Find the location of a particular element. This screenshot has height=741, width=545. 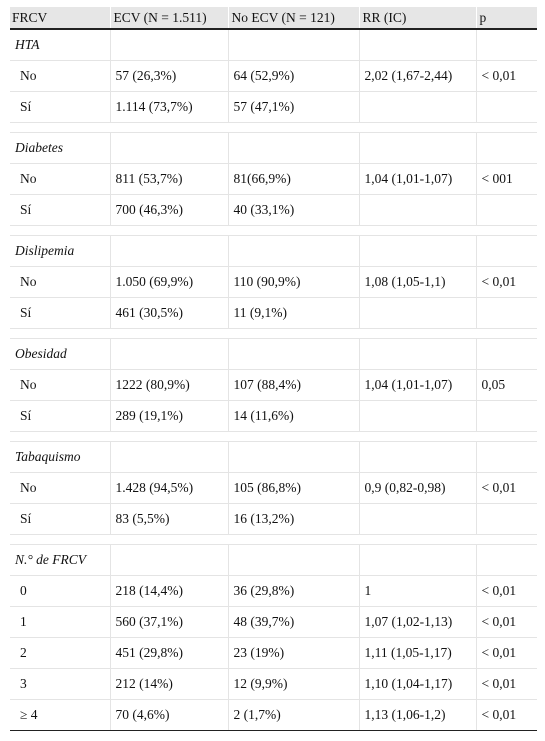

group-row: Tabaquismo is located at coordinates (273, 457).